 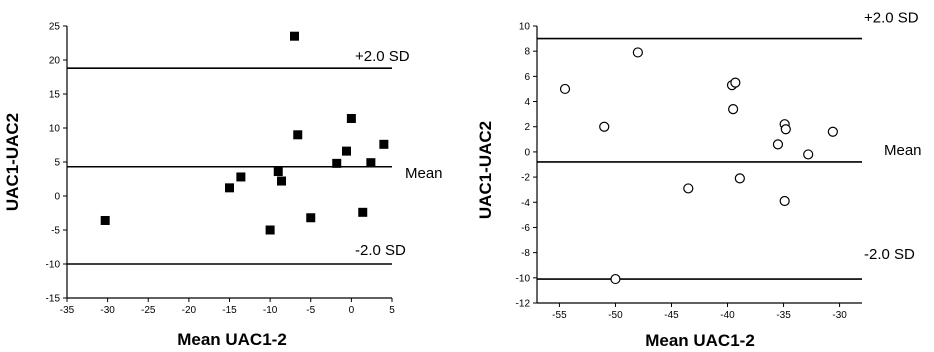 I want to click on y-tick-label: -15, so click(x=53, y=299).